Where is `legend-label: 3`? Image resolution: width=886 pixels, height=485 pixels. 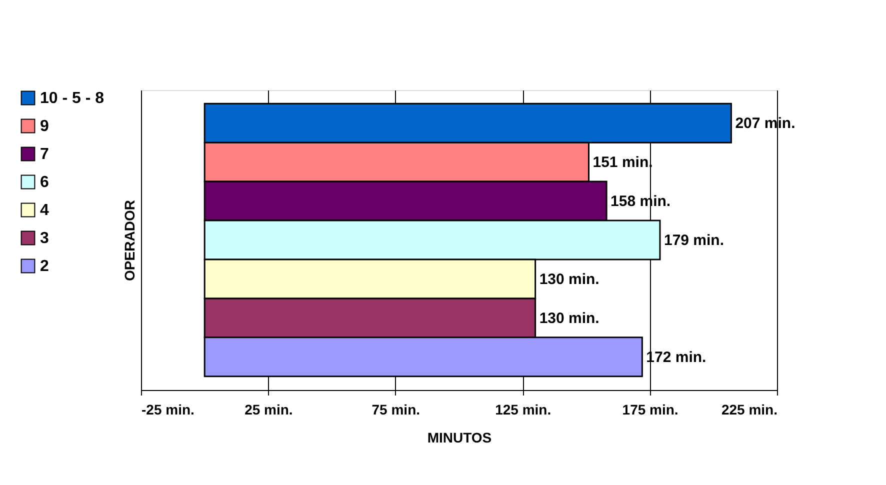
legend-label: 3 is located at coordinates (44, 238).